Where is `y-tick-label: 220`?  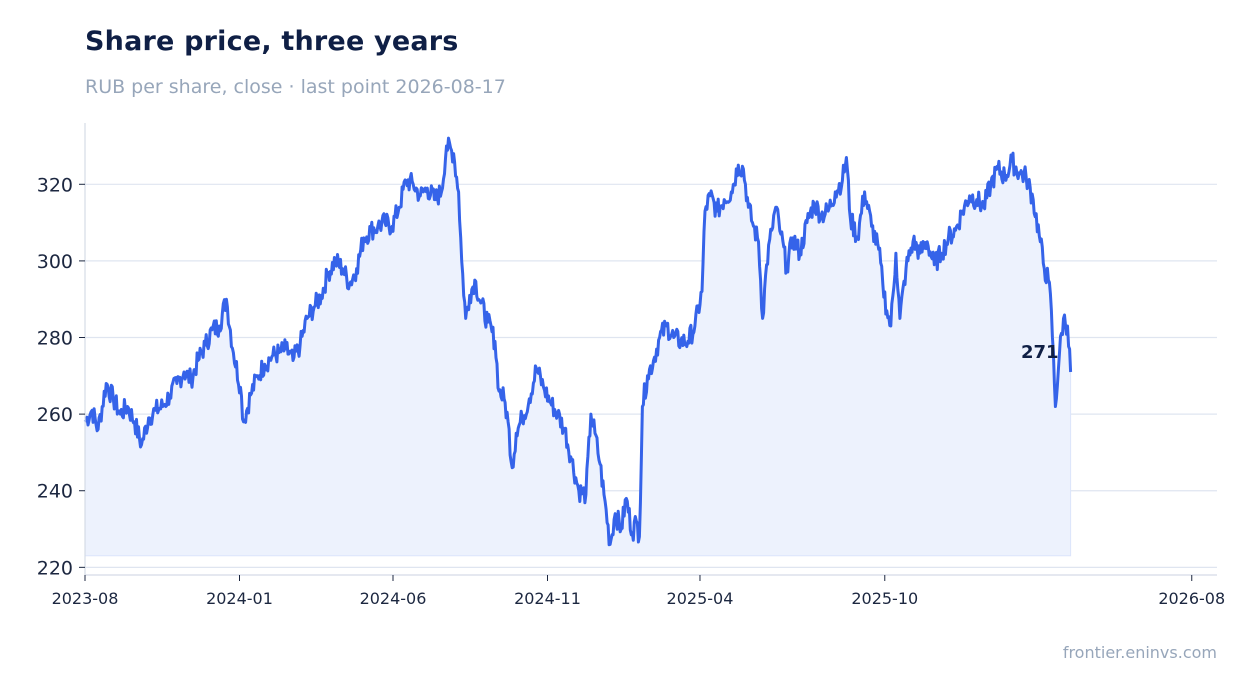
y-tick-label: 220 is located at coordinates (55, 568).